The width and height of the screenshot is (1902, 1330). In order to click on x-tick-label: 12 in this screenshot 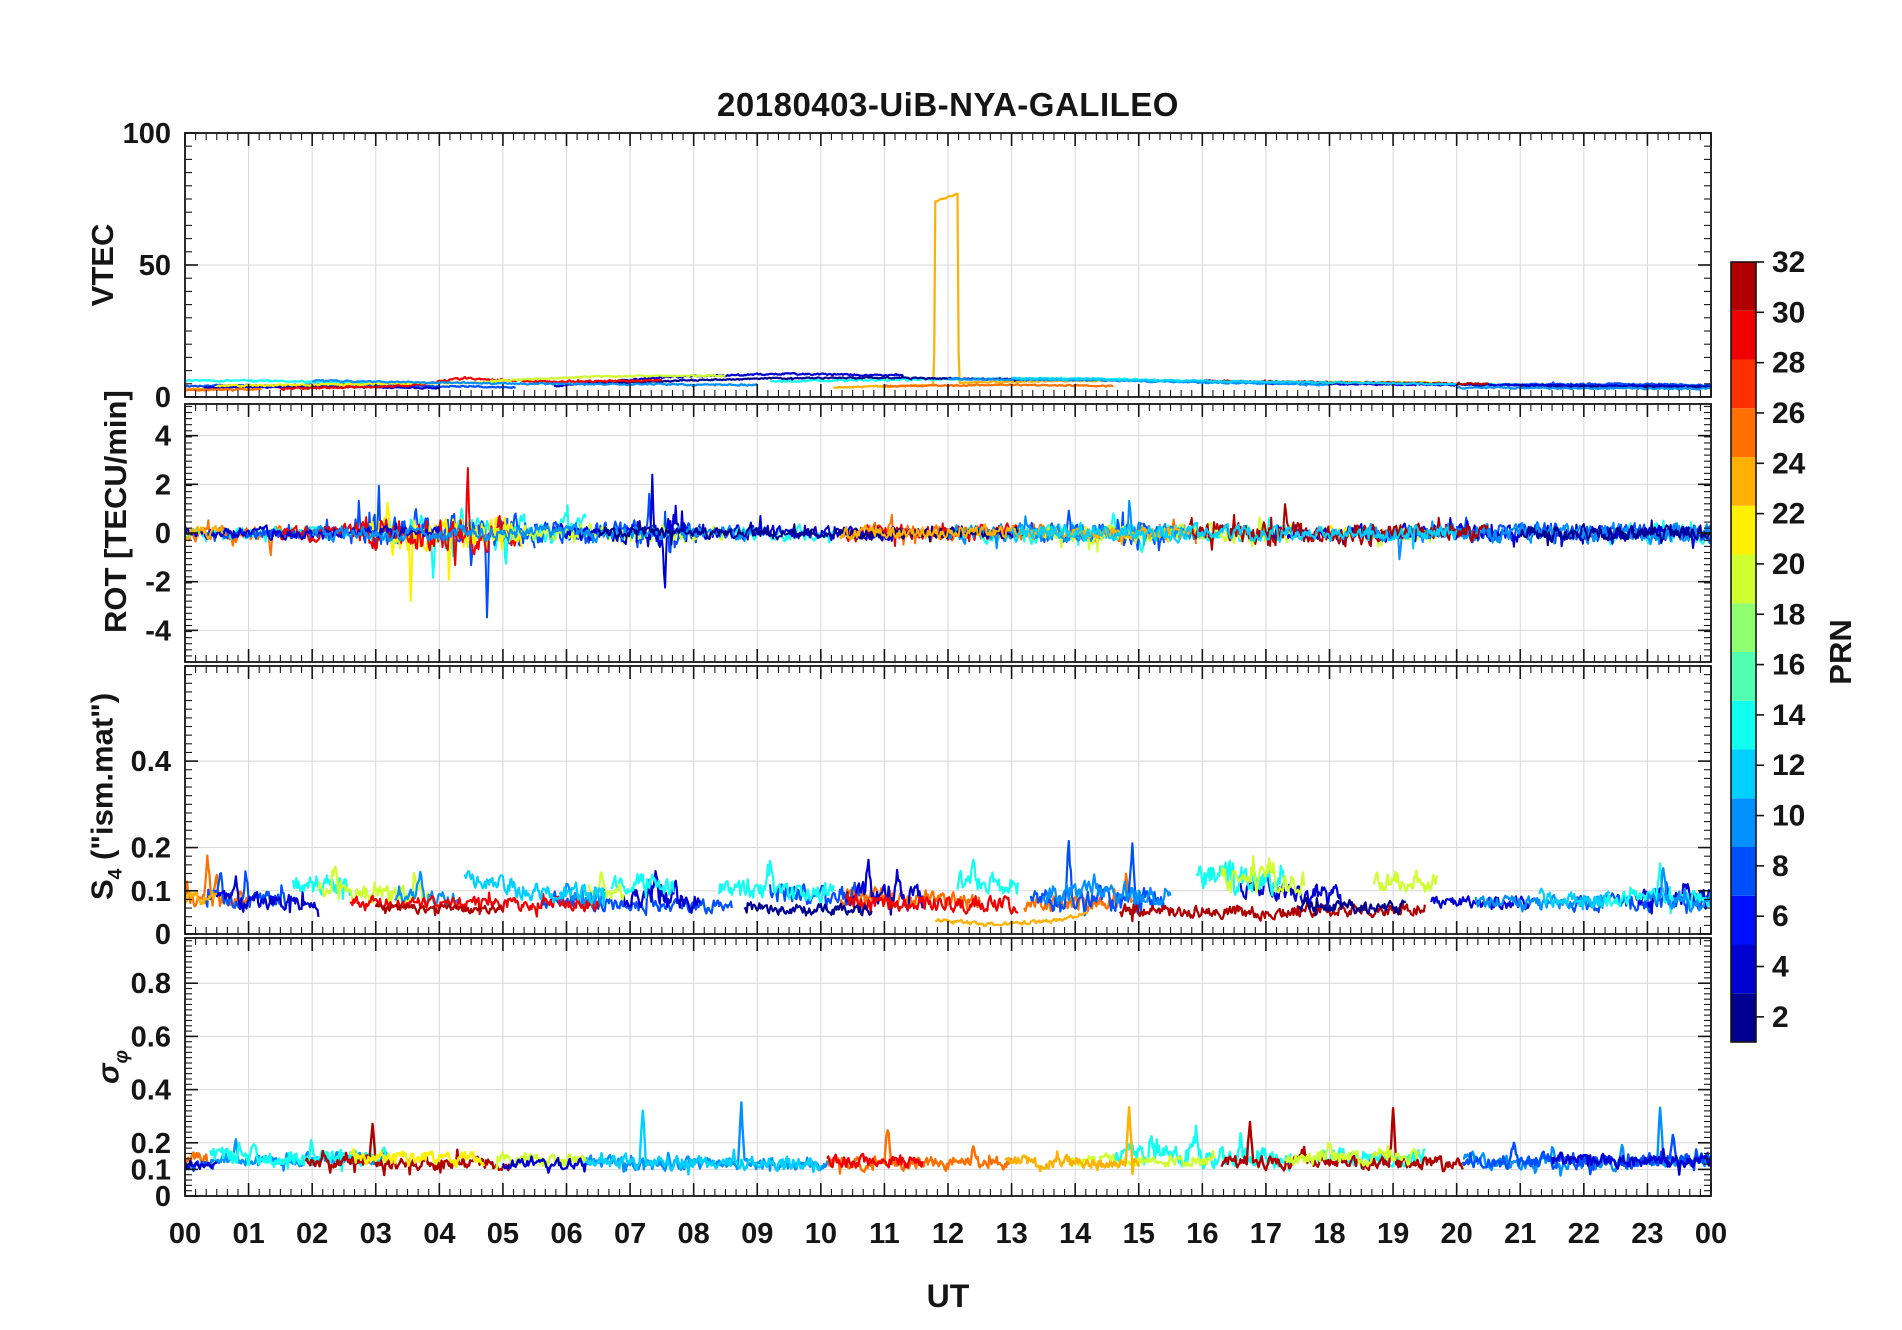, I will do `click(948, 1234)`.